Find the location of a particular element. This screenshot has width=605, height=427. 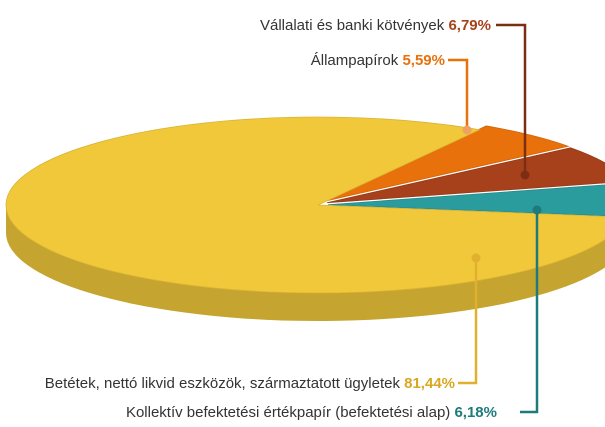

label: Vállalati és banki kötvények 6,79% is located at coordinates (375, 25).